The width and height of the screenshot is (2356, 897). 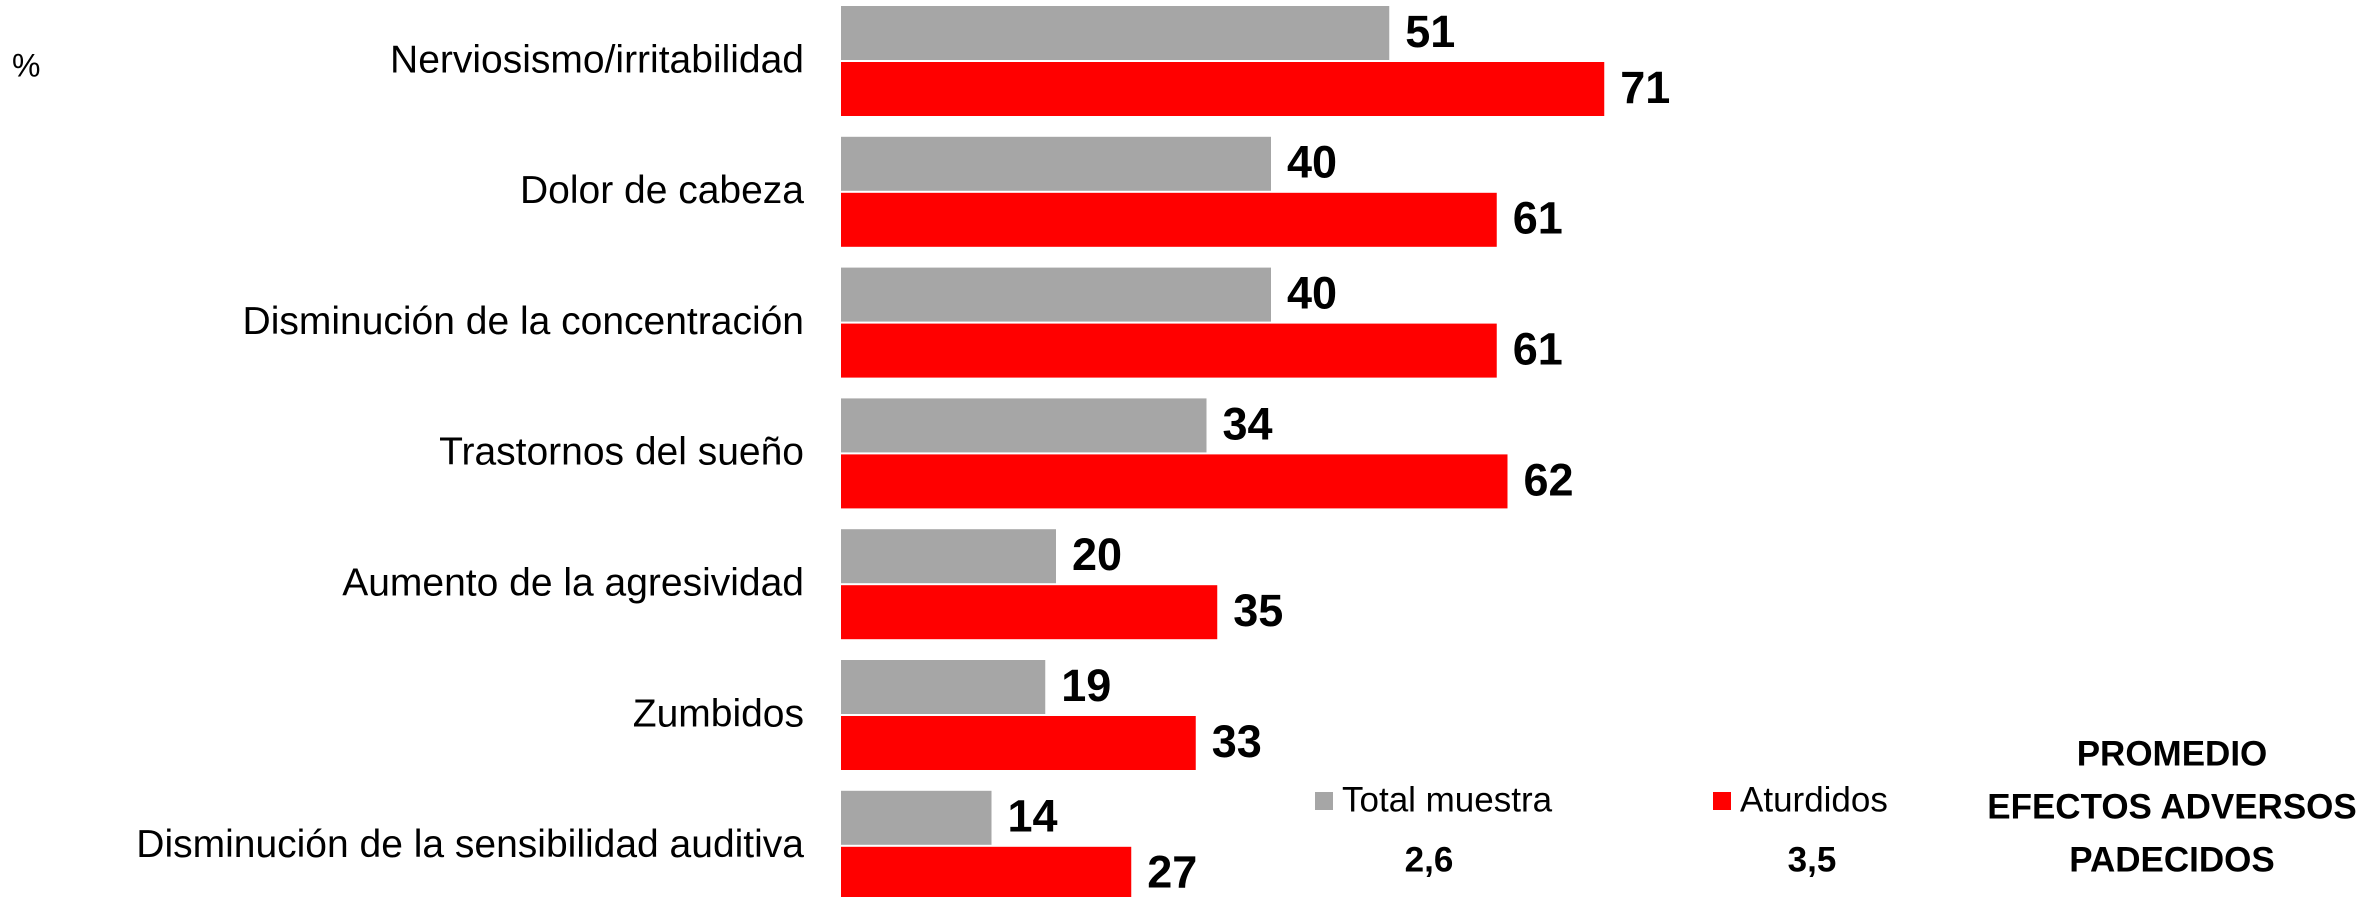 I want to click on value-label: 19, so click(x=1086, y=685).